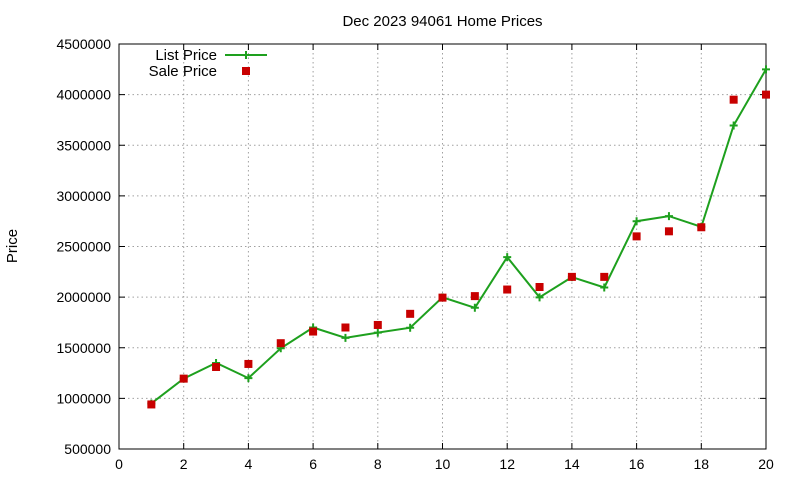  What do you see at coordinates (83, 44) in the screenshot?
I see `y-tick-label: 4500000` at bounding box center [83, 44].